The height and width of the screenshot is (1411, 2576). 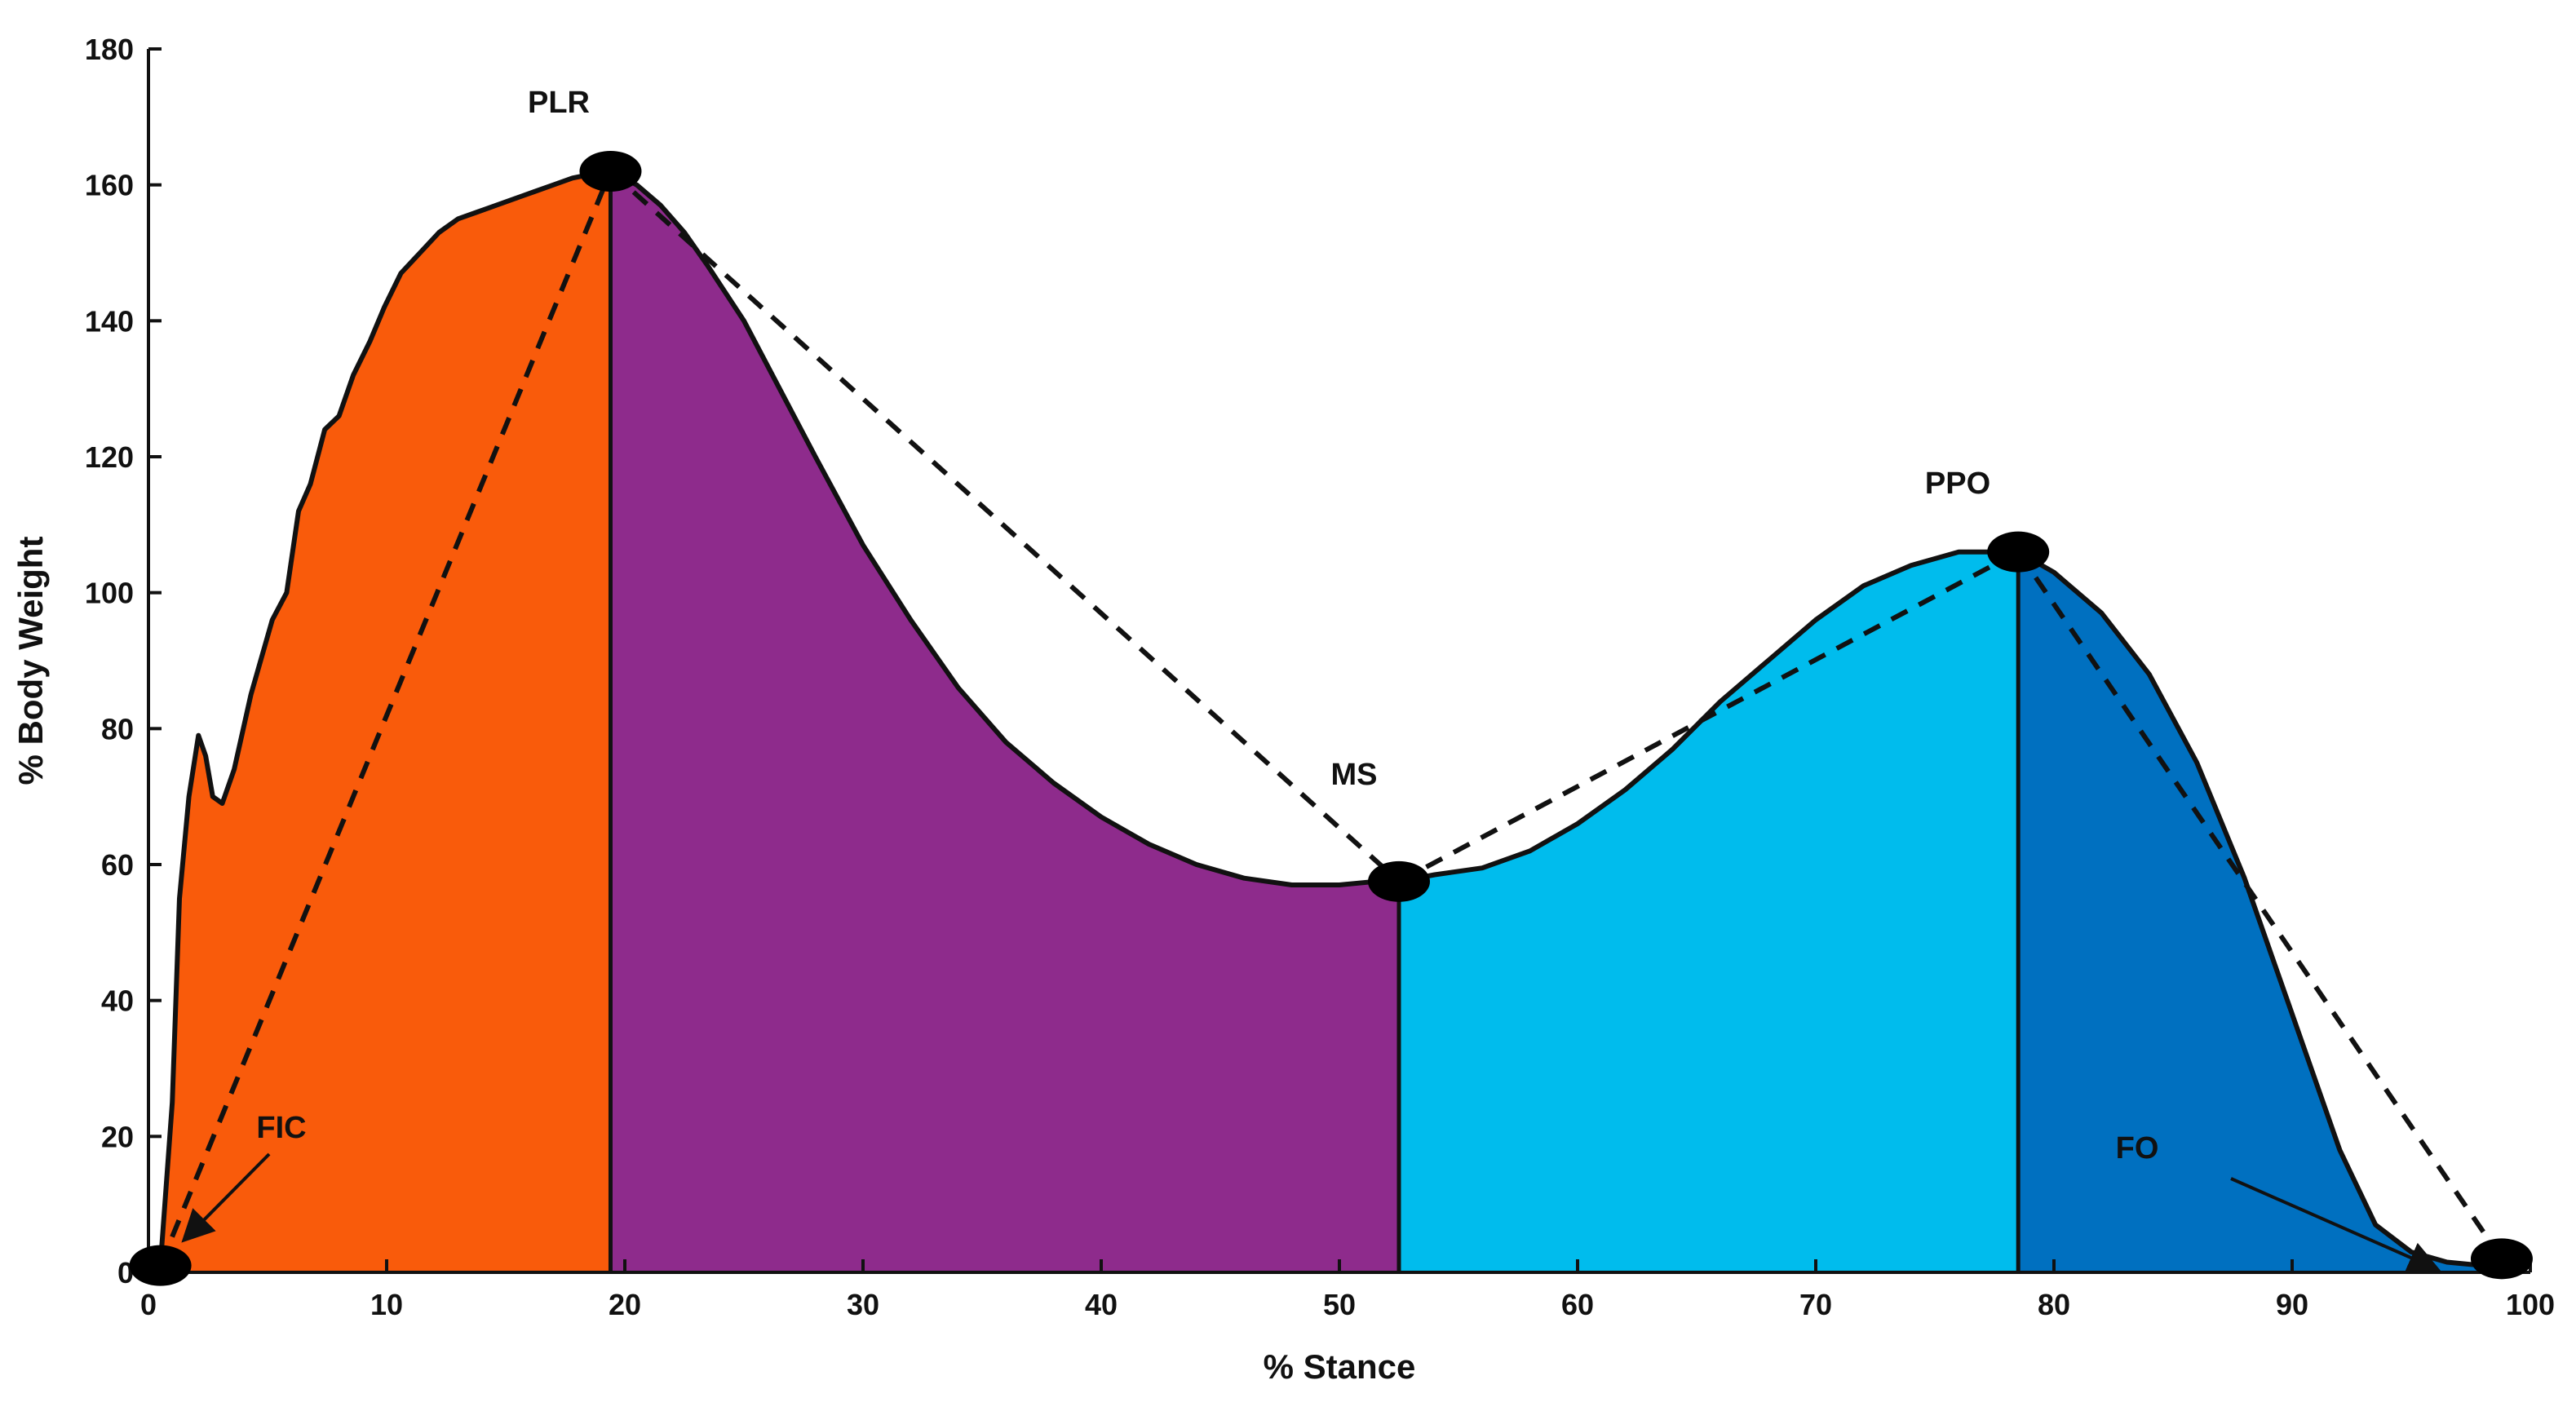 I want to click on x-tick-label: 70, so click(x=1815, y=1304).